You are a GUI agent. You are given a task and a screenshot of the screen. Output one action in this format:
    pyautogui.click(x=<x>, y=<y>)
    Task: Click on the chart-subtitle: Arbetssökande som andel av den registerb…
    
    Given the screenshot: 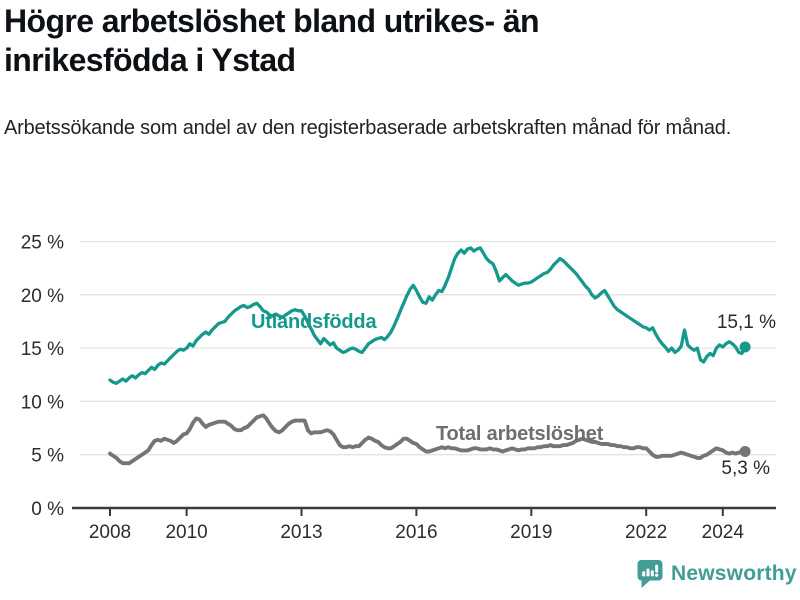 What is the action you would take?
    pyautogui.click(x=368, y=128)
    